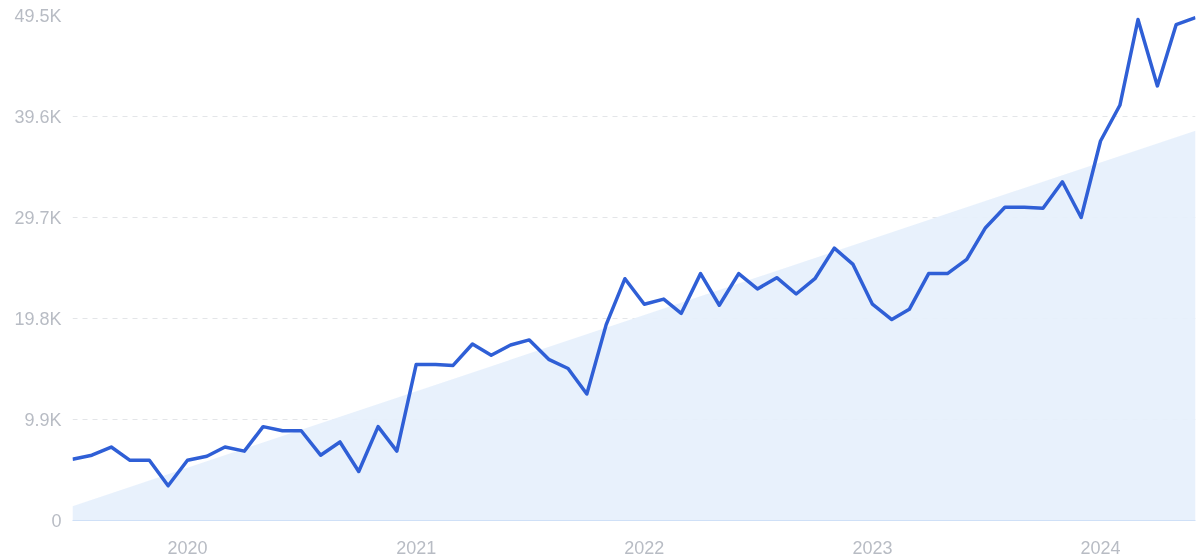 Image resolution: width=1200 pixels, height=560 pixels. Describe the element at coordinates (644, 547) in the screenshot. I see `x-tick-label: 2022` at that location.